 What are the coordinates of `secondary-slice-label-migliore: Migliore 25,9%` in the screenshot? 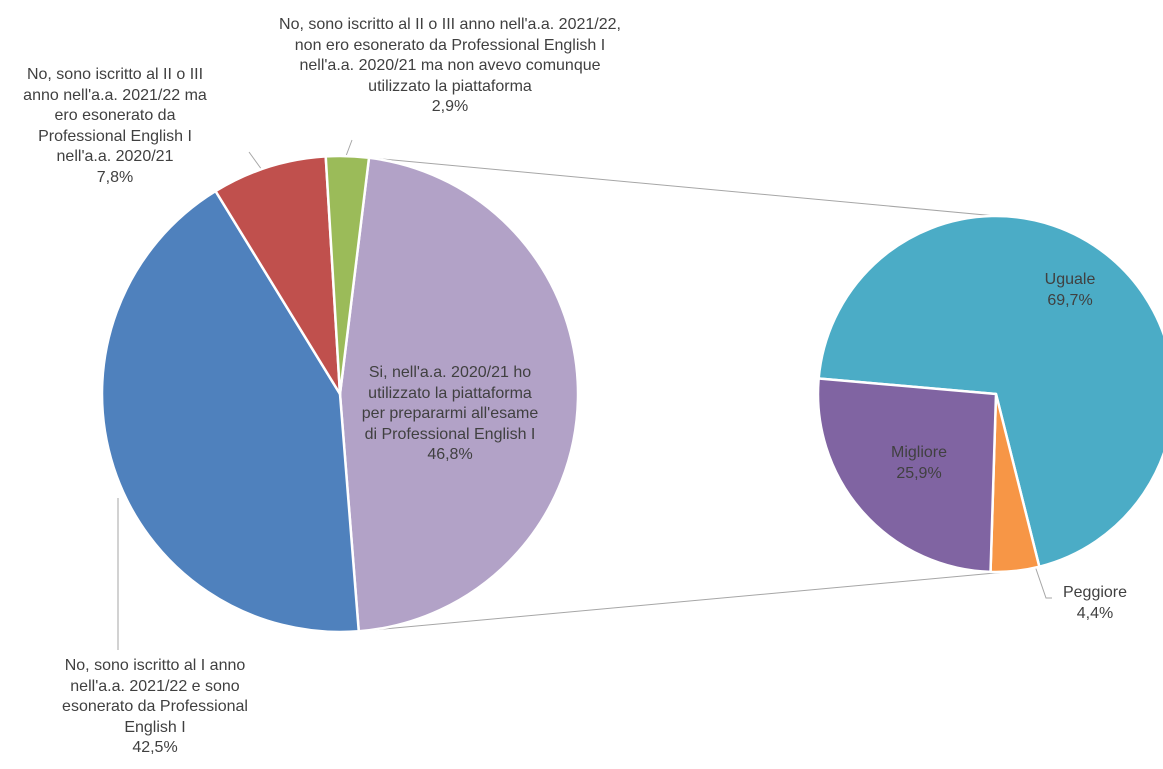 It's located at (918, 463).